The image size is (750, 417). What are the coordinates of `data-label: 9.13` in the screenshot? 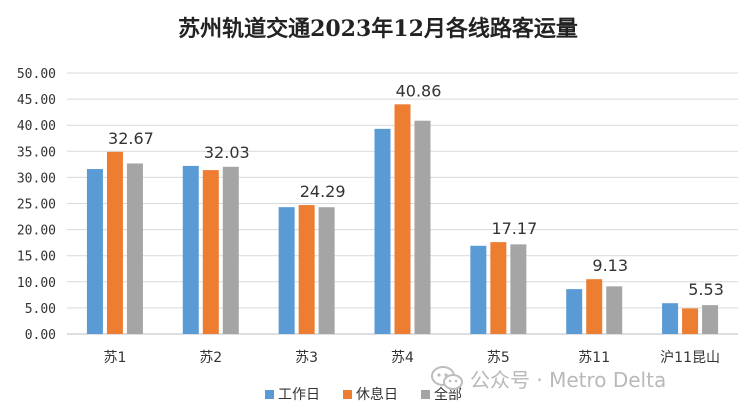 It's located at (610, 265).